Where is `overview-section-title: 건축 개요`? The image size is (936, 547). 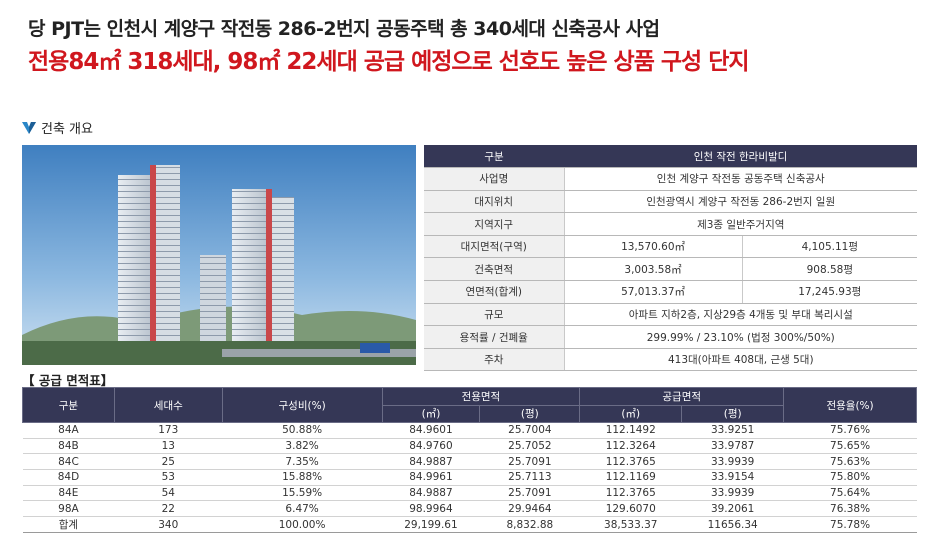
overview-section-title: 건축 개요 is located at coordinates (57, 127).